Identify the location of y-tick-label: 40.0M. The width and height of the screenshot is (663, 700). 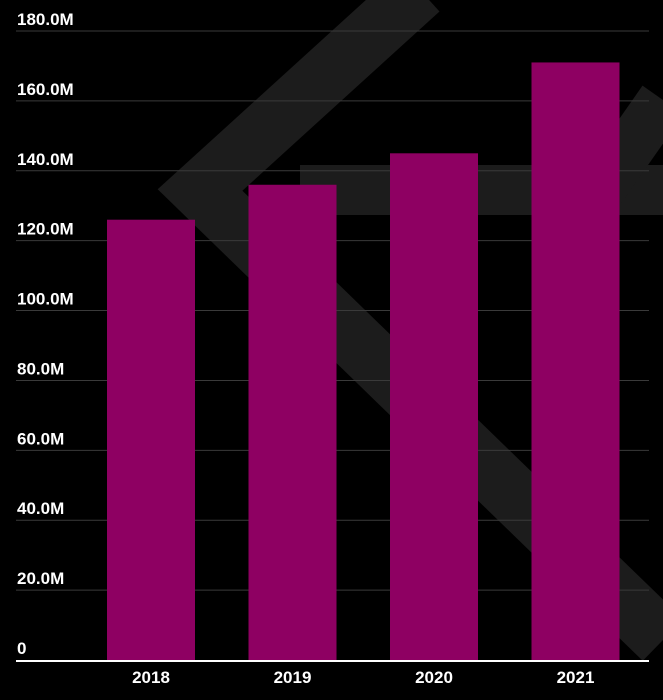
(40, 508).